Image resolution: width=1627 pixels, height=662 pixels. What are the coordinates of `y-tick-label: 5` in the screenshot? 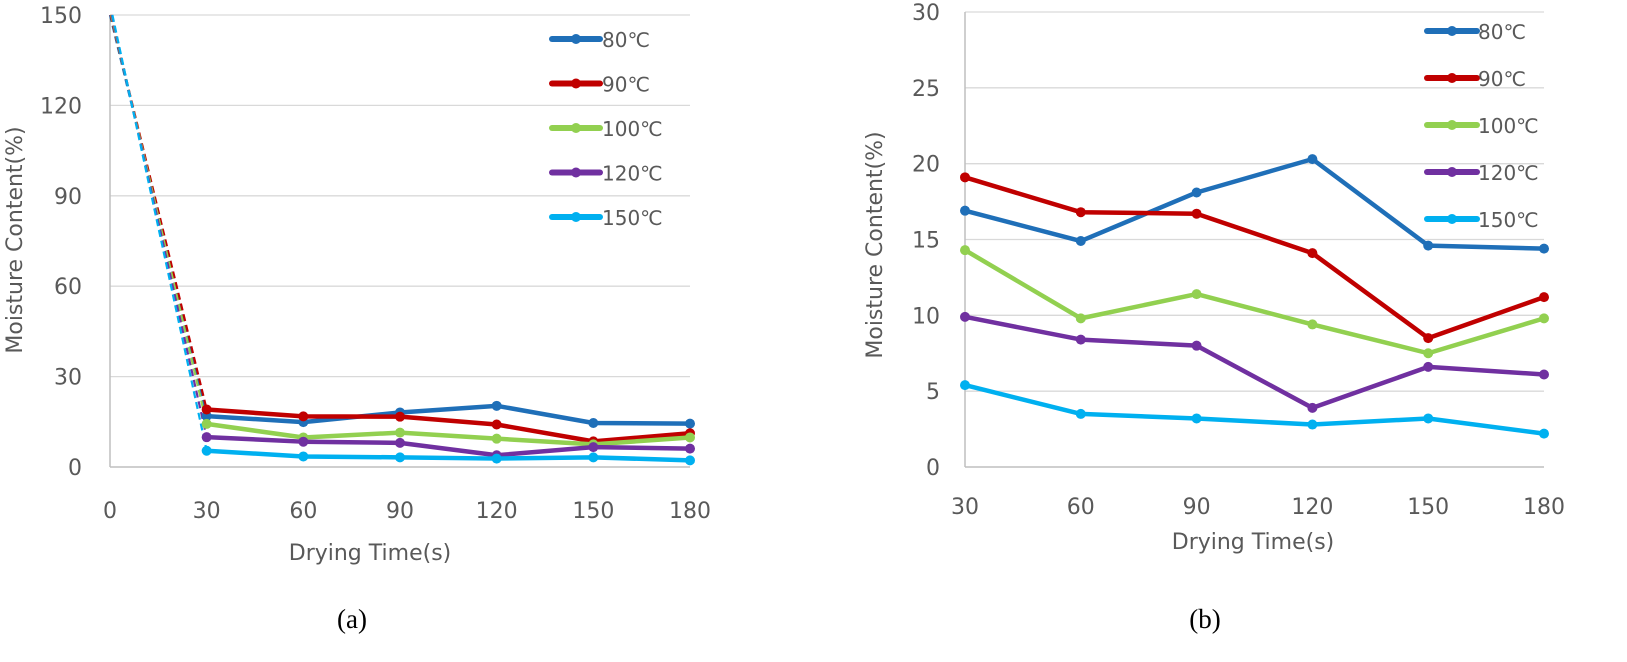 It's located at (933, 392).